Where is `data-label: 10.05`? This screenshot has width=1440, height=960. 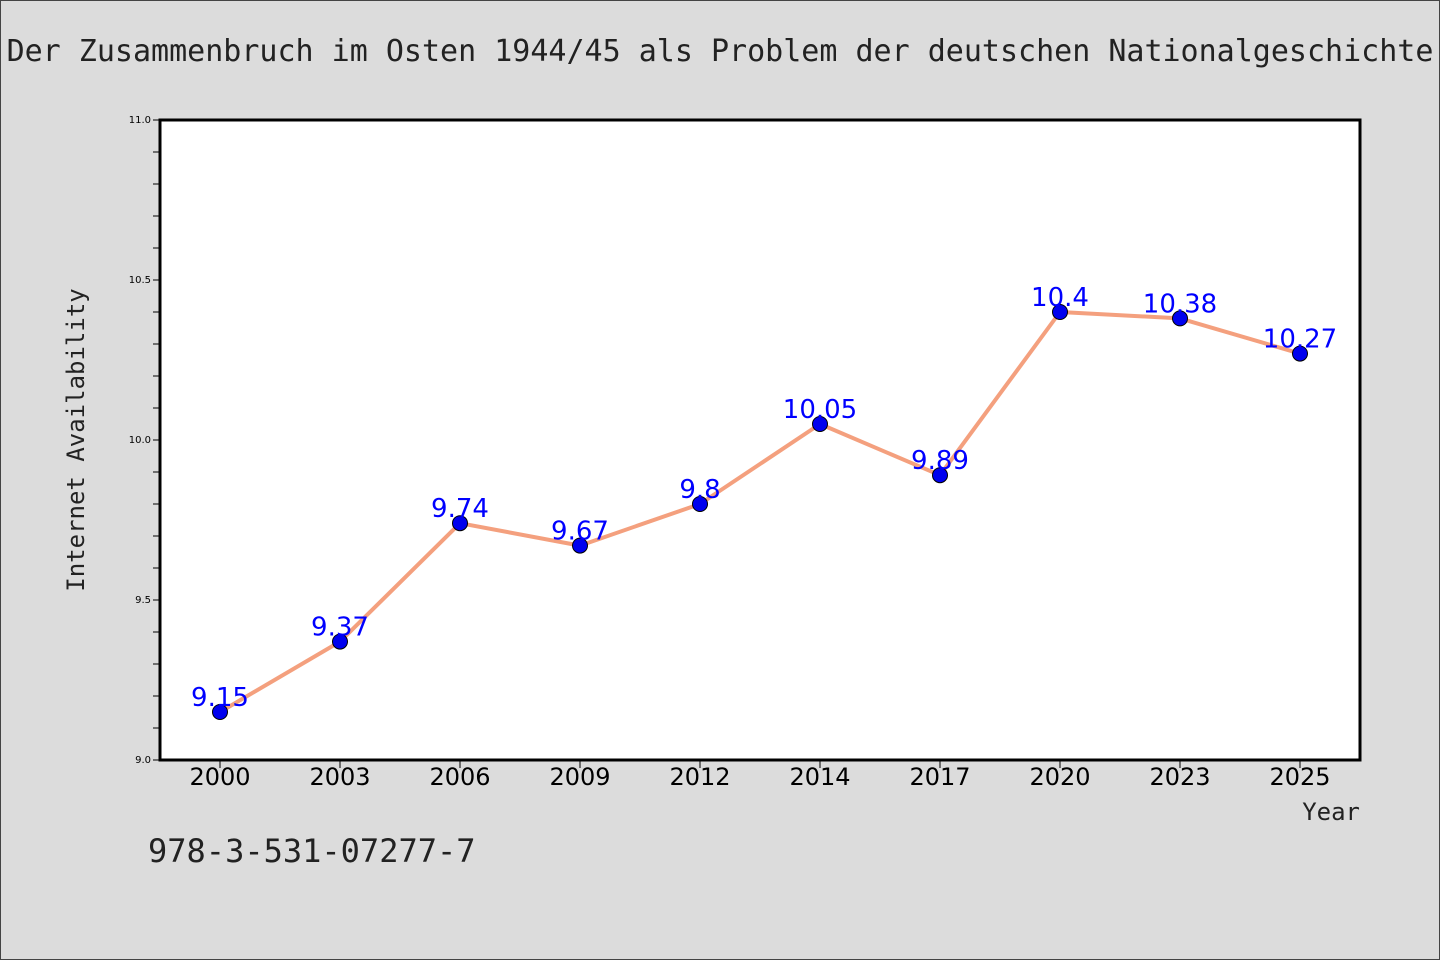
data-label: 10.05 is located at coordinates (820, 410).